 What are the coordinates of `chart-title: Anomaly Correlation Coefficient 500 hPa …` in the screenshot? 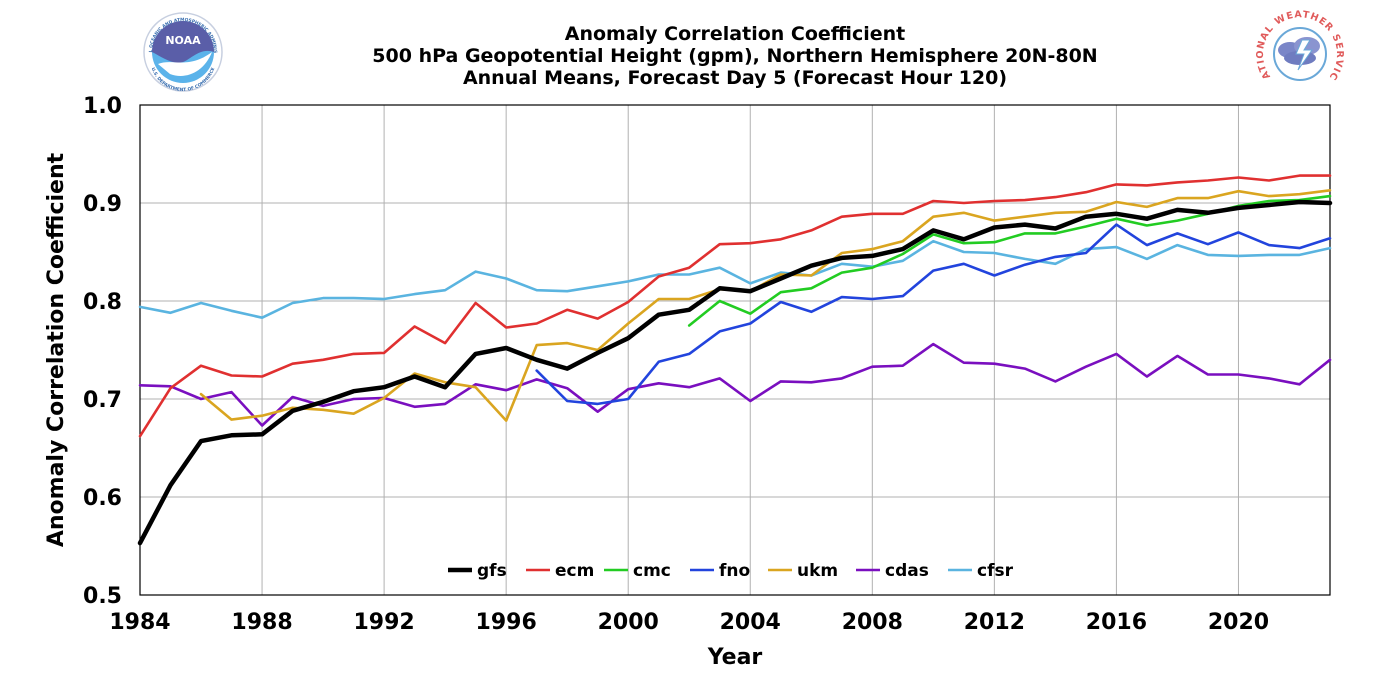 It's located at (734, 56).